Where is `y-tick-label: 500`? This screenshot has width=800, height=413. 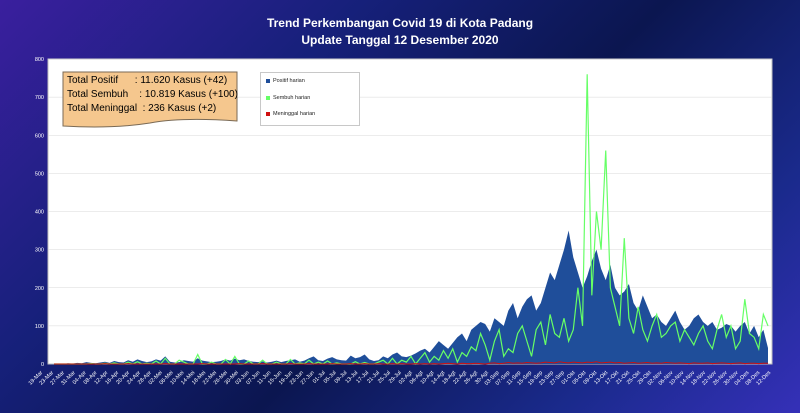
y-tick-label: 500 is located at coordinates (39, 174).